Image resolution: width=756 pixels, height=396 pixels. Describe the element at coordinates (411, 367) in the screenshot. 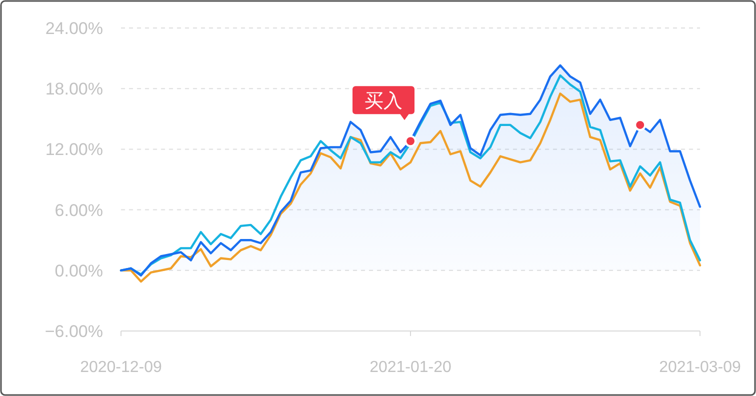

I see `x-tick-label: 2021-01-20` at that location.